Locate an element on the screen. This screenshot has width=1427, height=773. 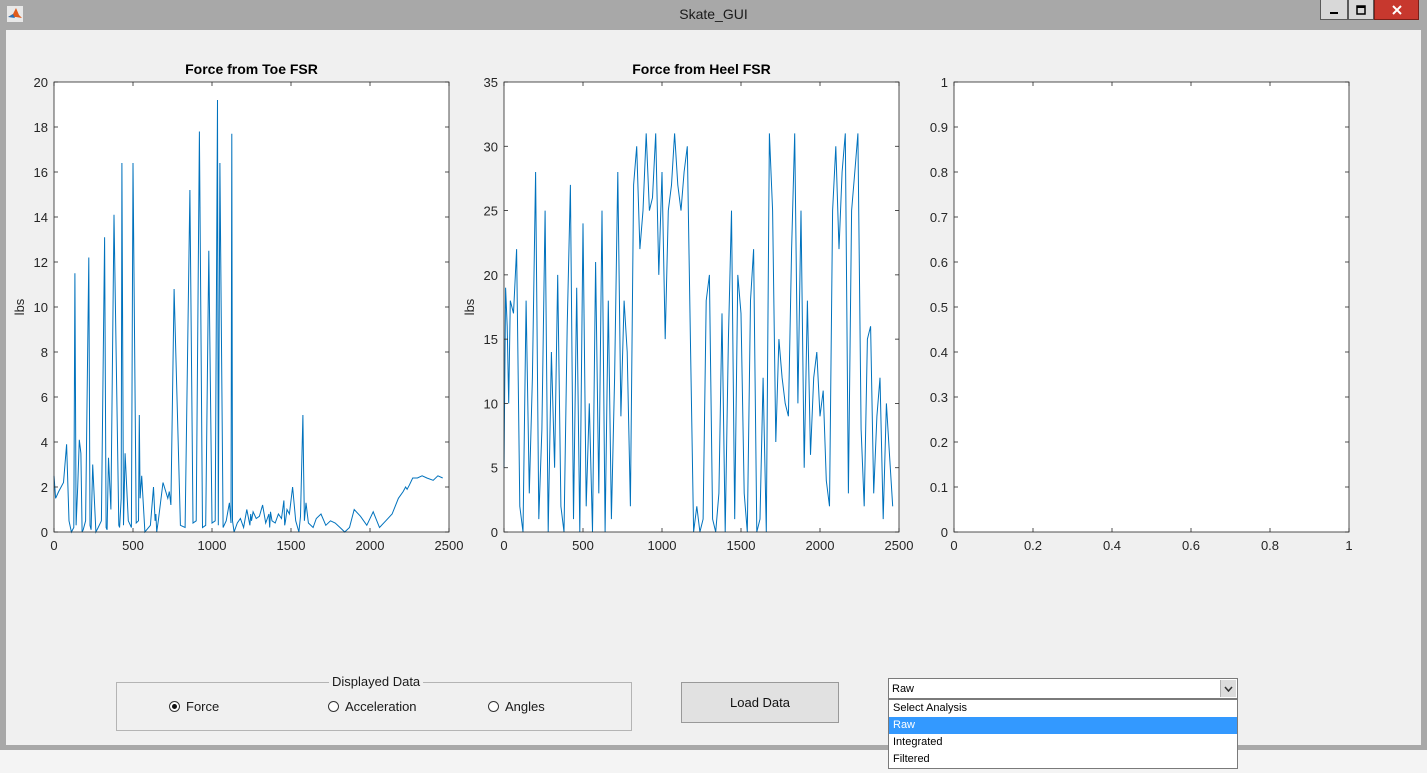
x-tick-label: 0.4 is located at coordinates (1112, 545).